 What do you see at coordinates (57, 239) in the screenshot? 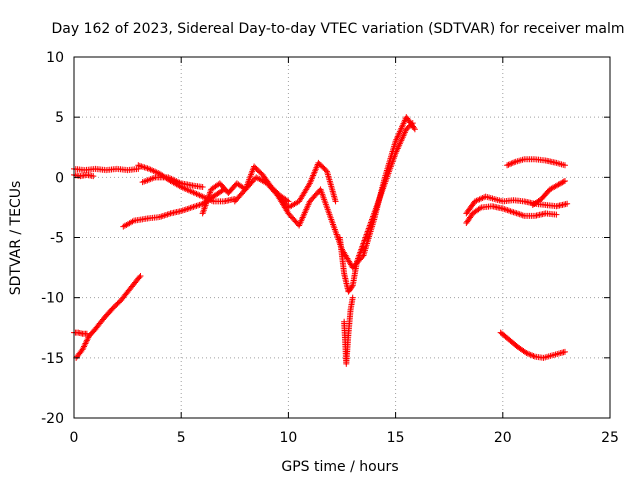
I see `y-tick-label: -5` at bounding box center [57, 239].